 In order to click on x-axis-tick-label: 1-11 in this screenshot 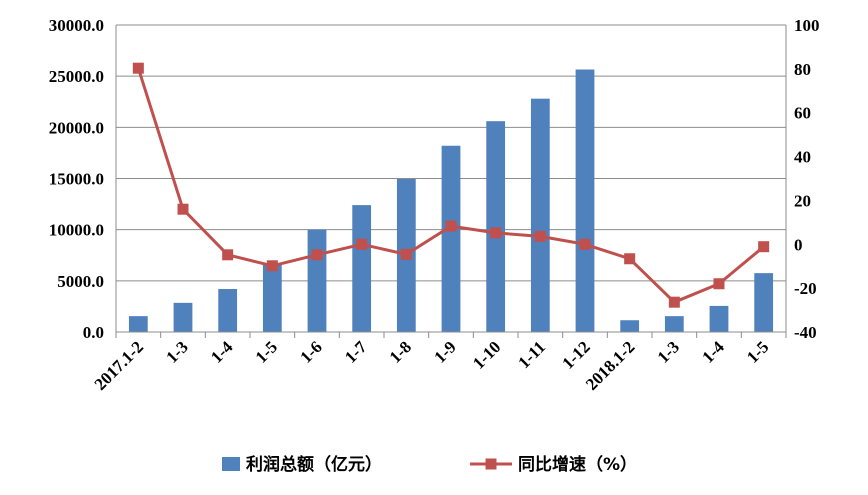, I will do `click(531, 354)`.